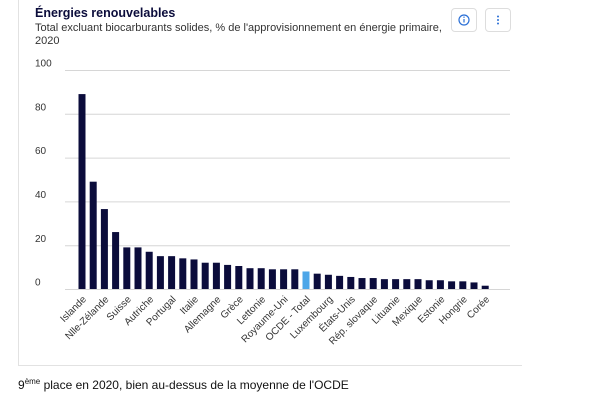 The image size is (594, 400). I want to click on y-tick-label: 100, so click(43, 64).